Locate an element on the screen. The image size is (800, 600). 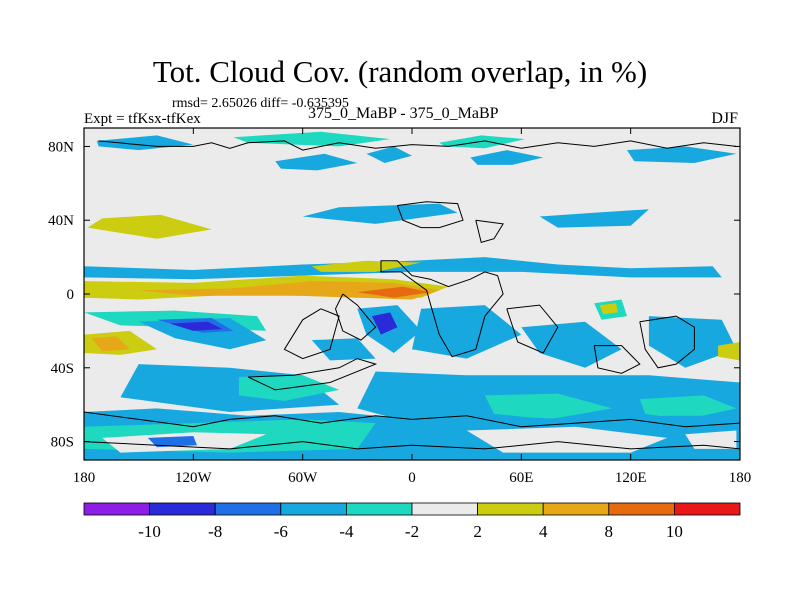
colorbar-label: -6 is located at coordinates (281, 531).